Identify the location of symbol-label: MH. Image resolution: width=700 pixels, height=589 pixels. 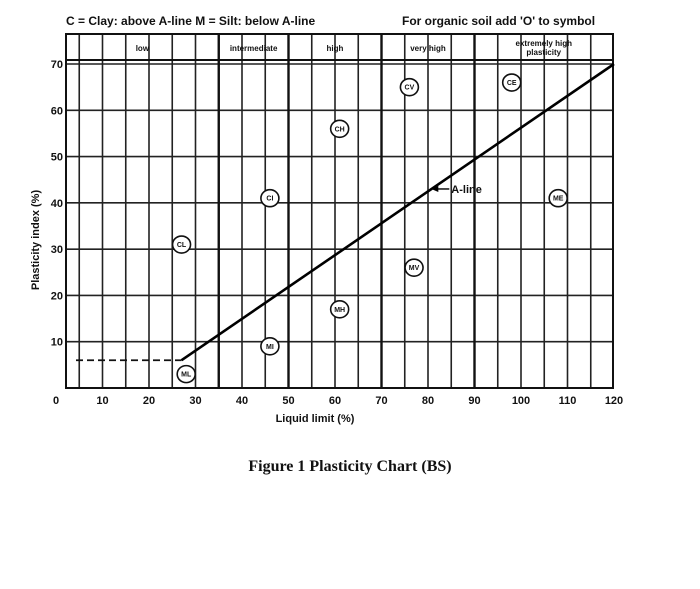
(339, 310).